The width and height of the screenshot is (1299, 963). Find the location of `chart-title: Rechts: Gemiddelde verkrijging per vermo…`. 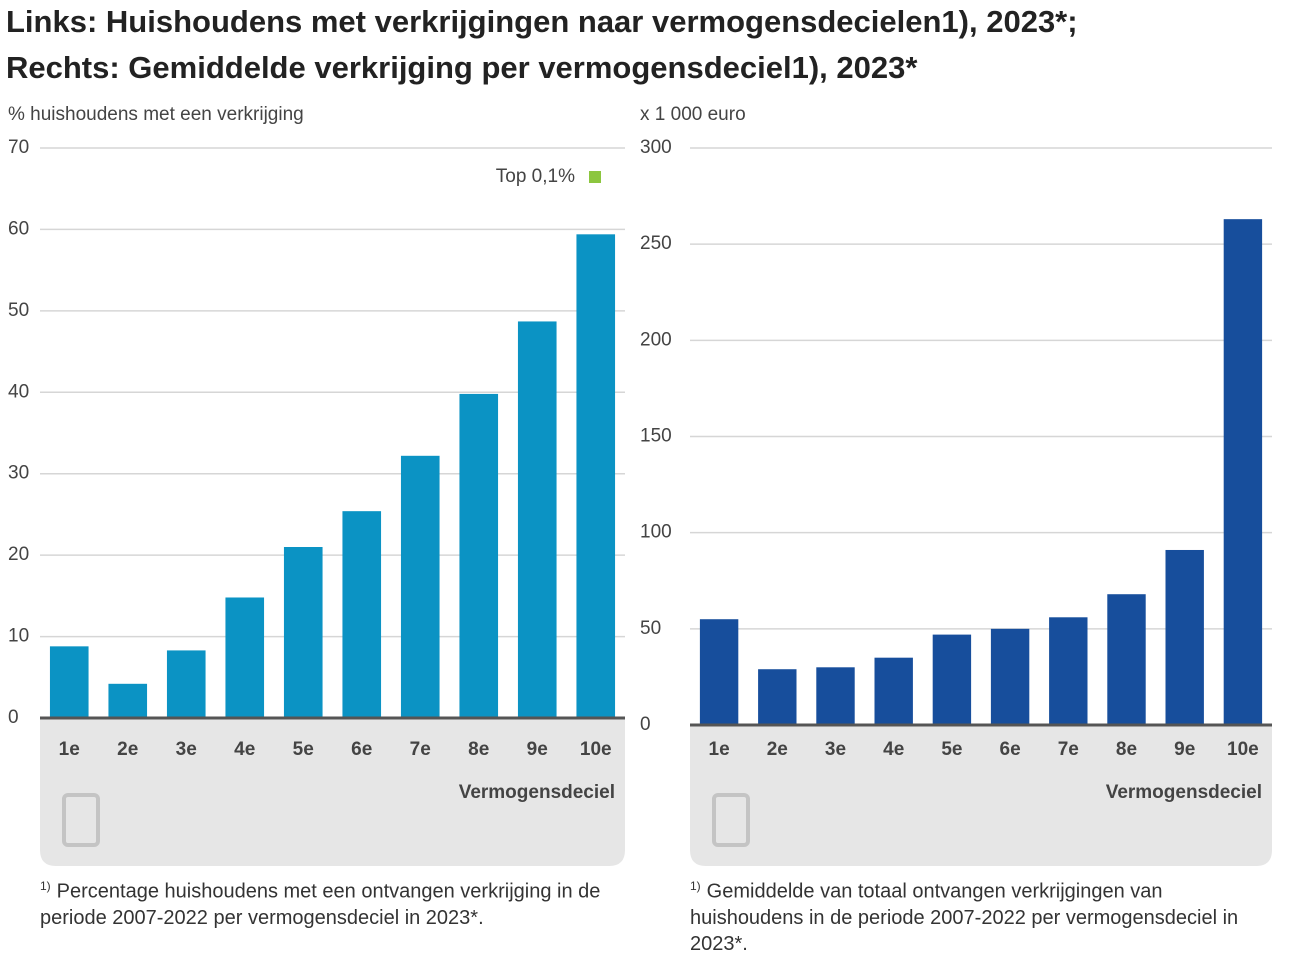

chart-title: Rechts: Gemiddelde verkrijging per vermo… is located at coordinates (462, 67).